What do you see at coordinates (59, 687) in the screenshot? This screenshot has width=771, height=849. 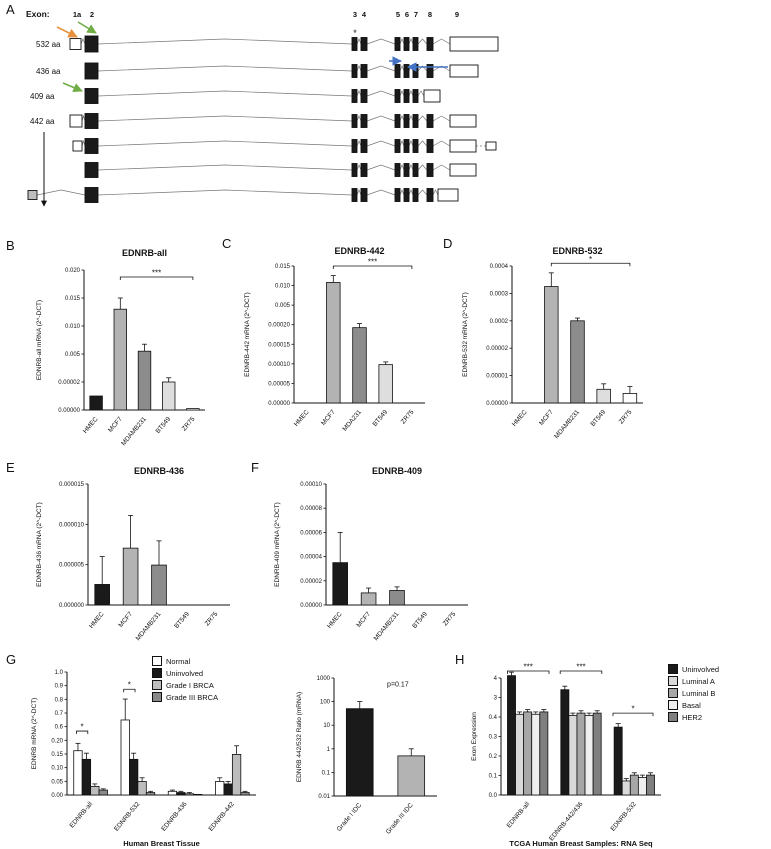 I see `y-tick-label: 0.9` at bounding box center [59, 687].